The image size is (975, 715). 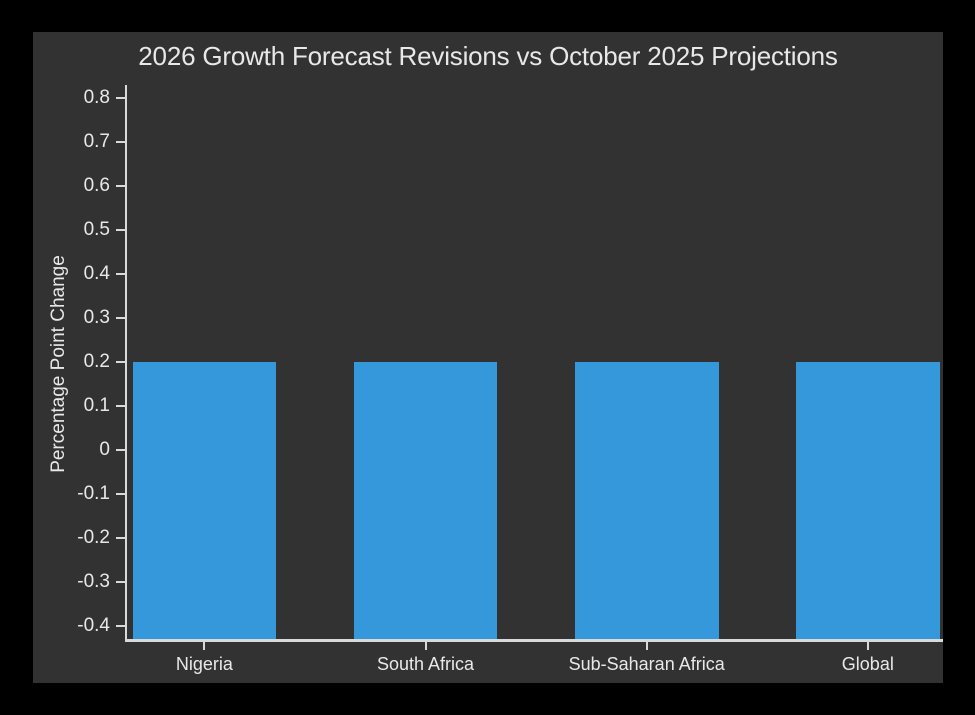 I want to click on bar-south-africa, so click(x=425, y=500).